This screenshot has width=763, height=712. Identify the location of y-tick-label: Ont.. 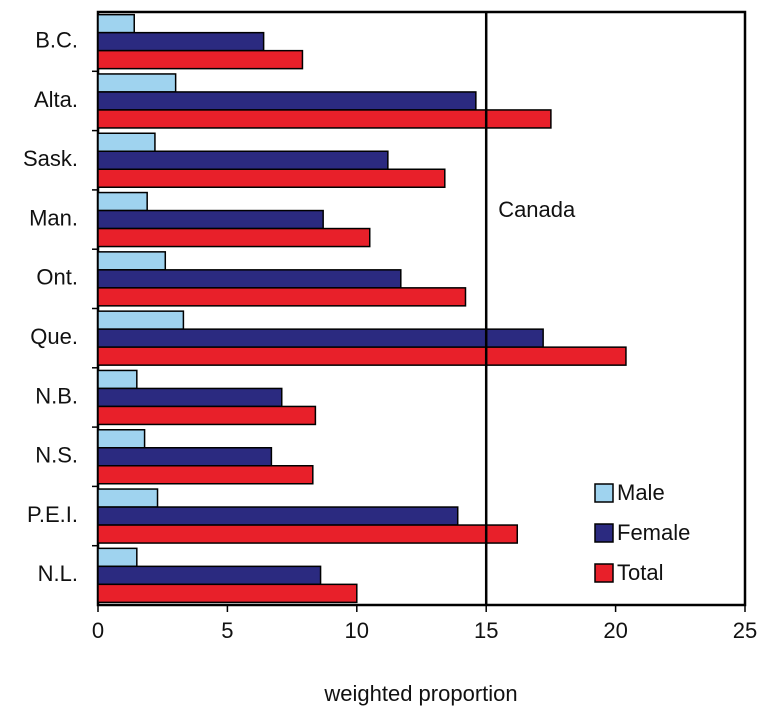
(57, 277).